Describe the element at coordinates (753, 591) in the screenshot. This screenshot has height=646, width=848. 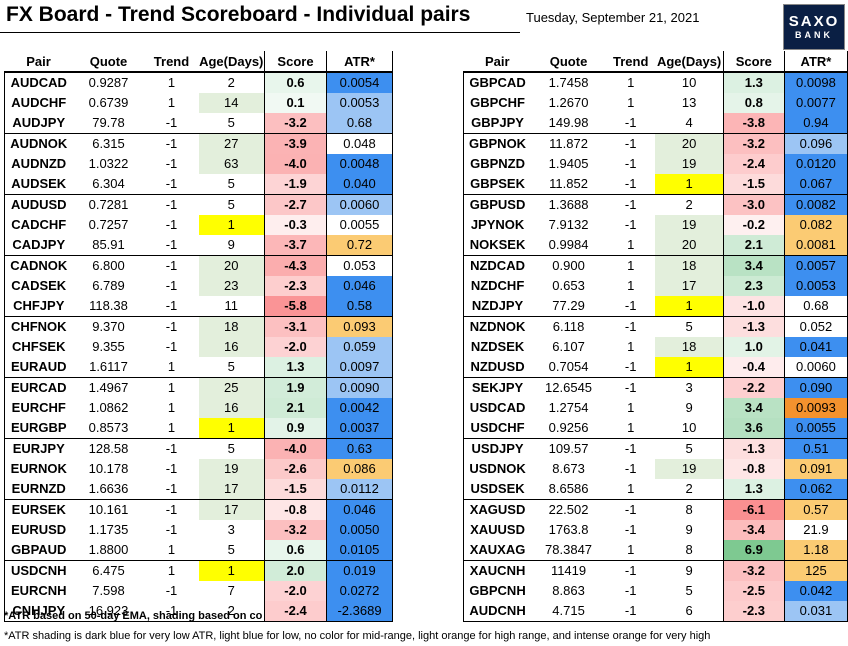
I see `cell-score: -2.5` at that location.